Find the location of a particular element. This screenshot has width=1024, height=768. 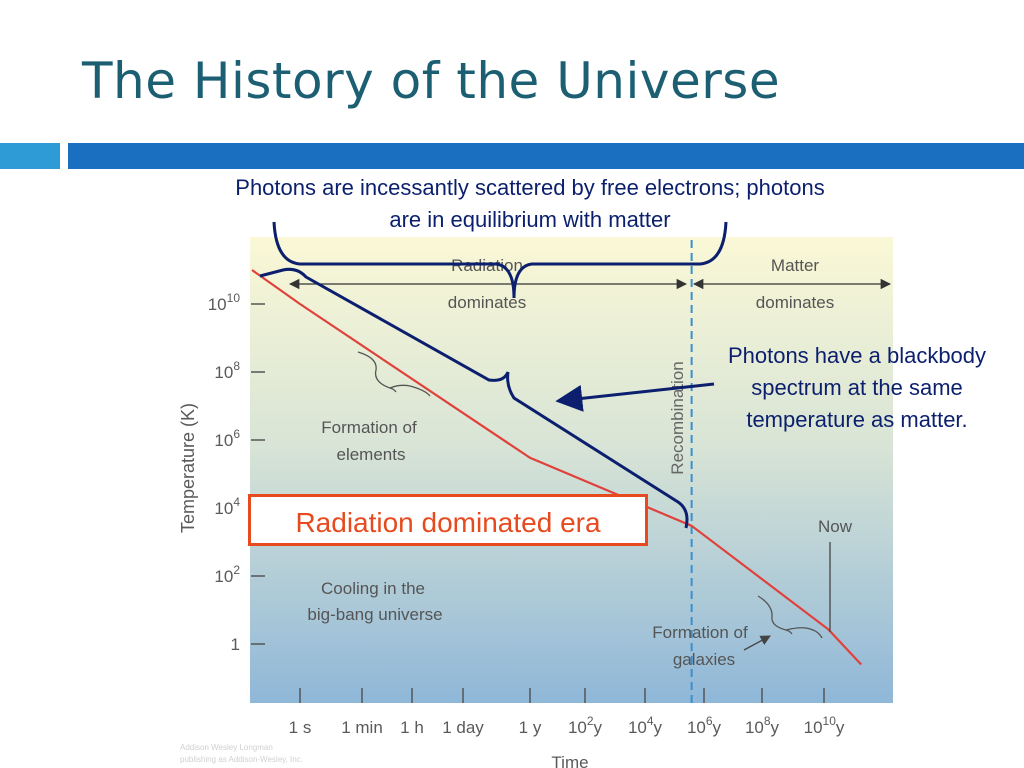

x-axis-label: Time is located at coordinates (569, 760).